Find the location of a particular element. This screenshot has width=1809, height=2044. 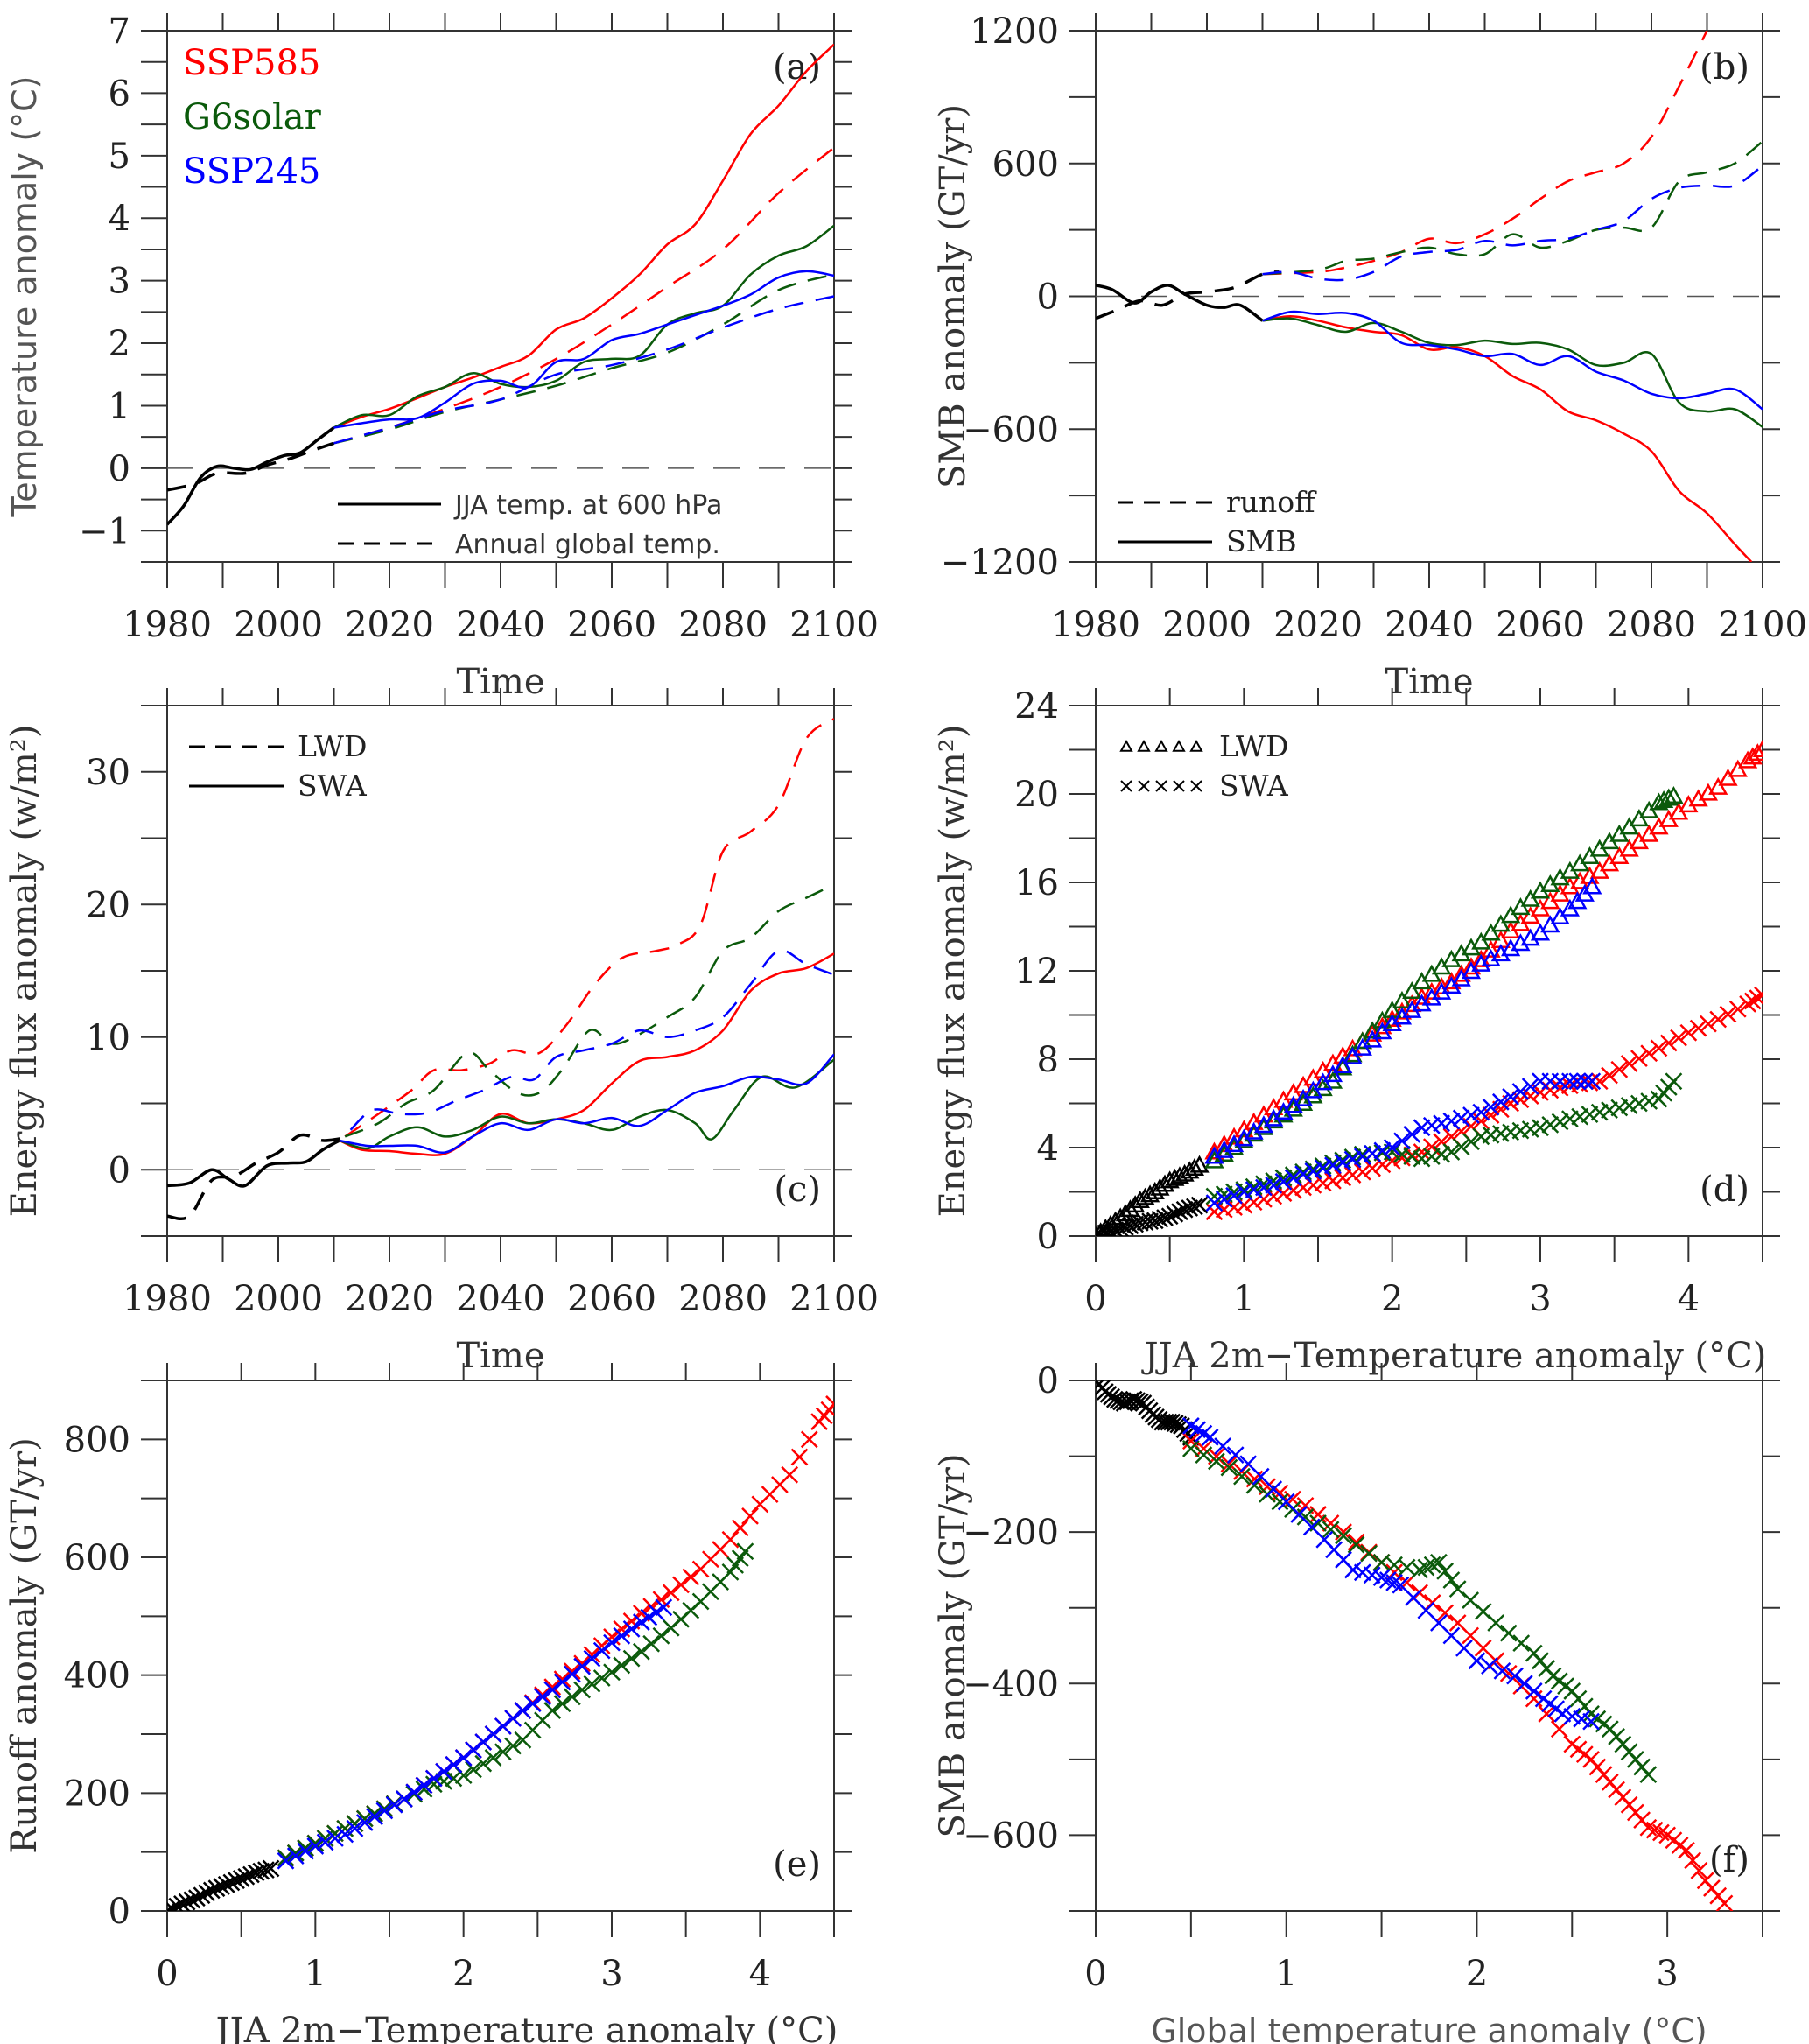

series-SSP585-solid-line is located at coordinates (586, 1054).